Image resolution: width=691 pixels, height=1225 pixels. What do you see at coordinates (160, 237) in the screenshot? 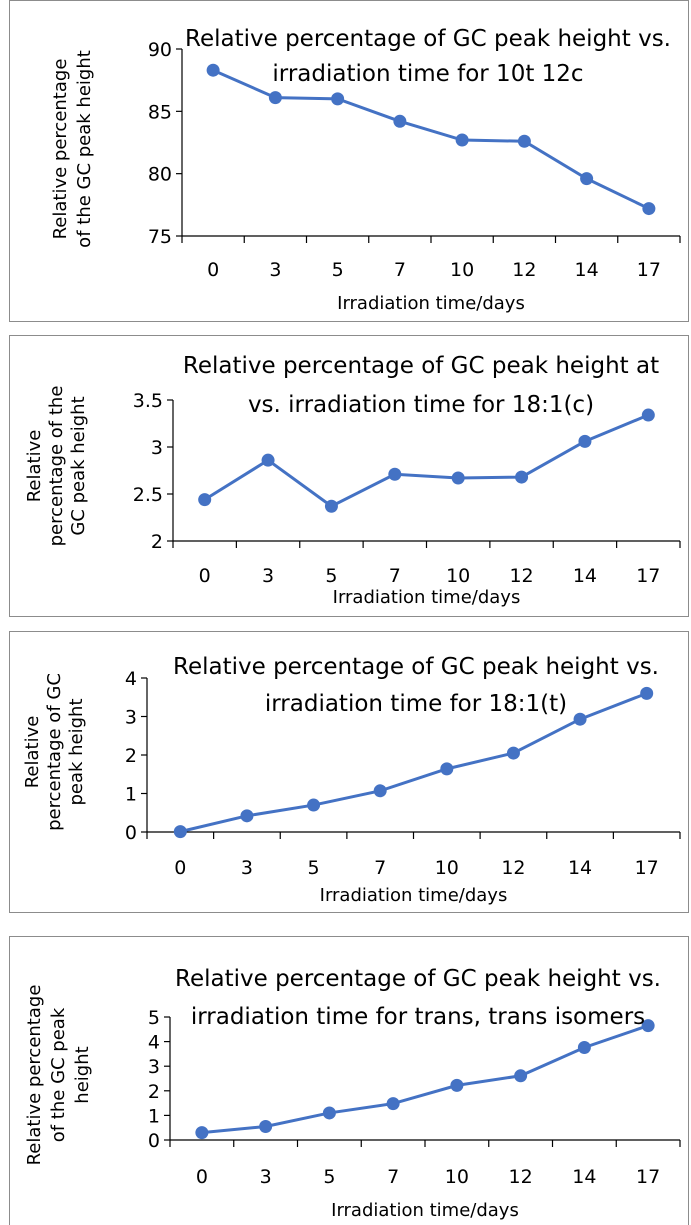
I see `y-tick-label: 75` at bounding box center [160, 237].